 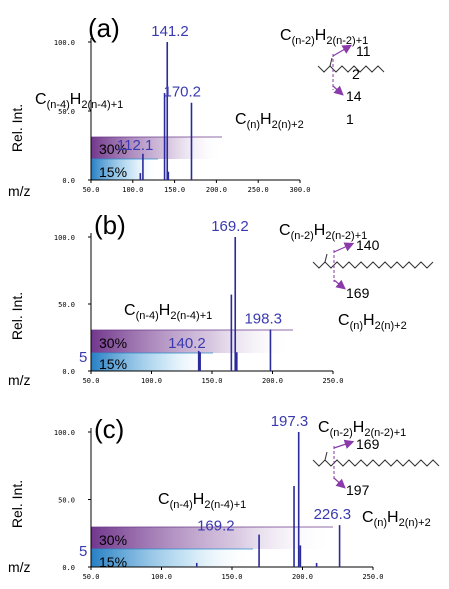 I want to click on molecule-structure: 140 169, so click(x=373, y=269).